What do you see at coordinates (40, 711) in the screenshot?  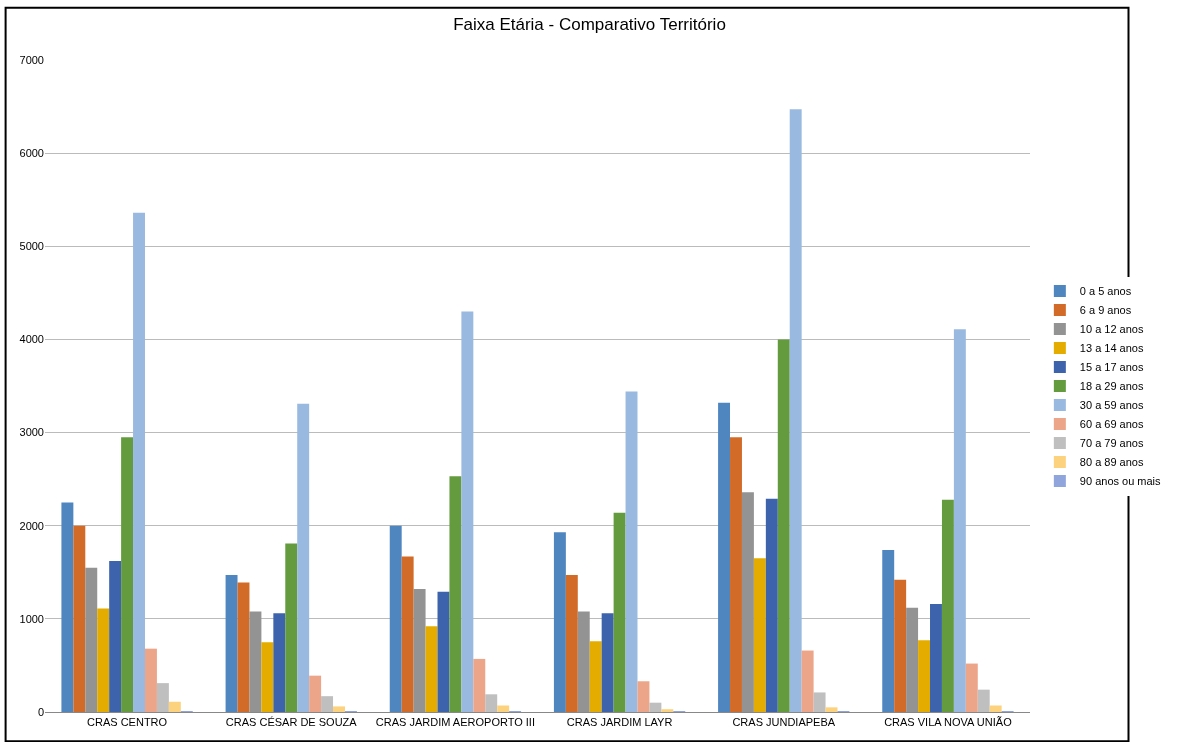 I see `y-tick-label: 0` at bounding box center [40, 711].